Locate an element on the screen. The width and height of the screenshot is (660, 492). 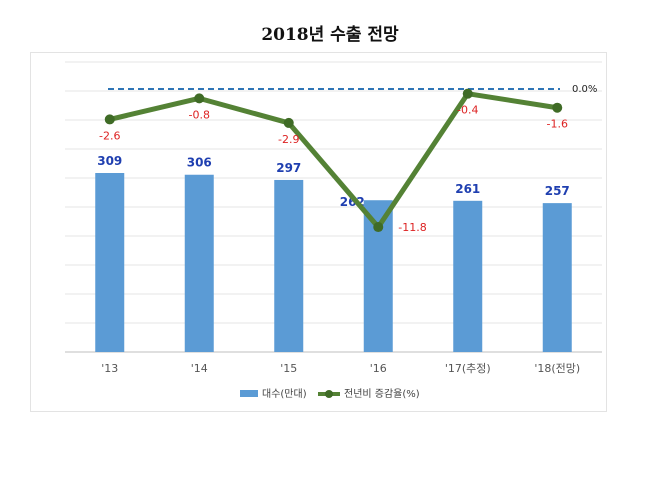
legend-bar-label: 대수(만대) is located at coordinates (284, 394).